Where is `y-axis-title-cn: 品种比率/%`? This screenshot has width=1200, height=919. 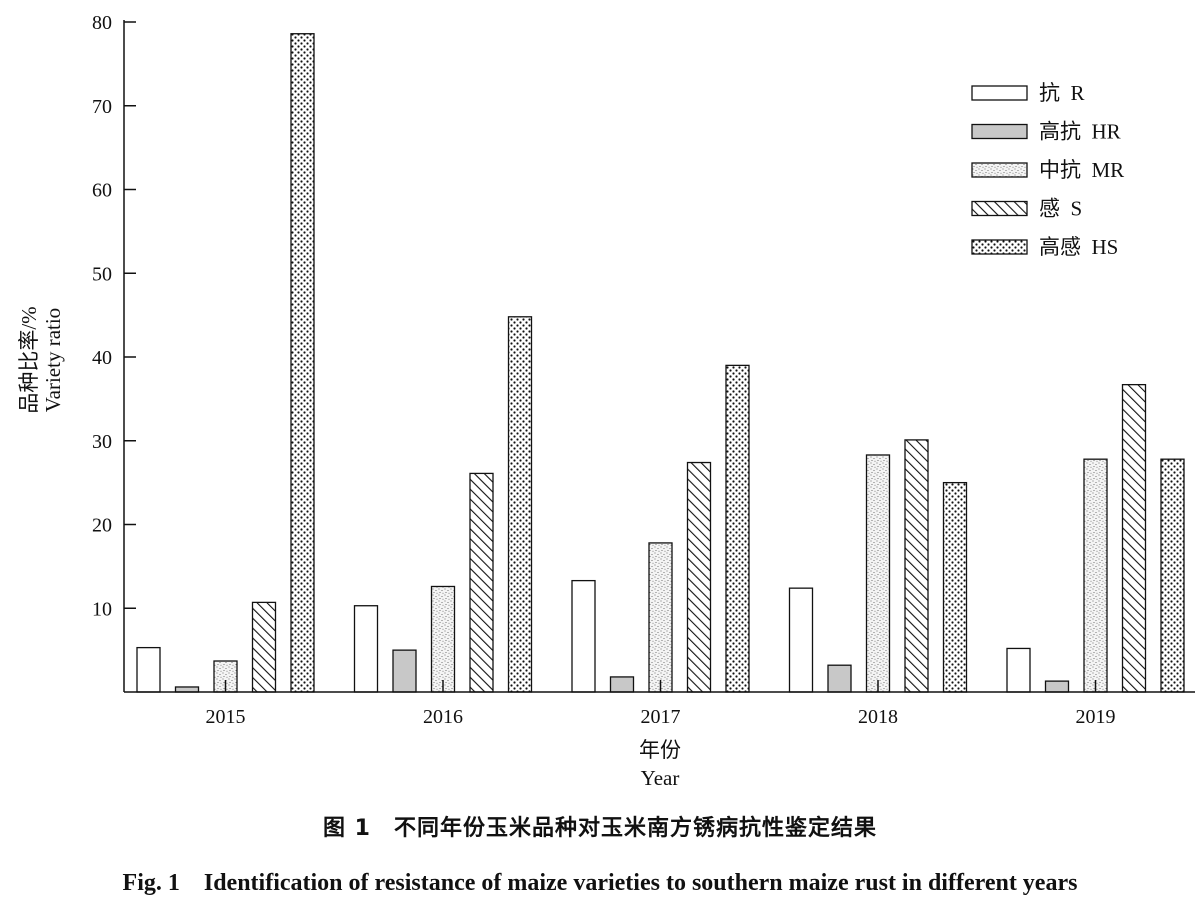 y-axis-title-cn: 品种比率/% is located at coordinates (29, 359).